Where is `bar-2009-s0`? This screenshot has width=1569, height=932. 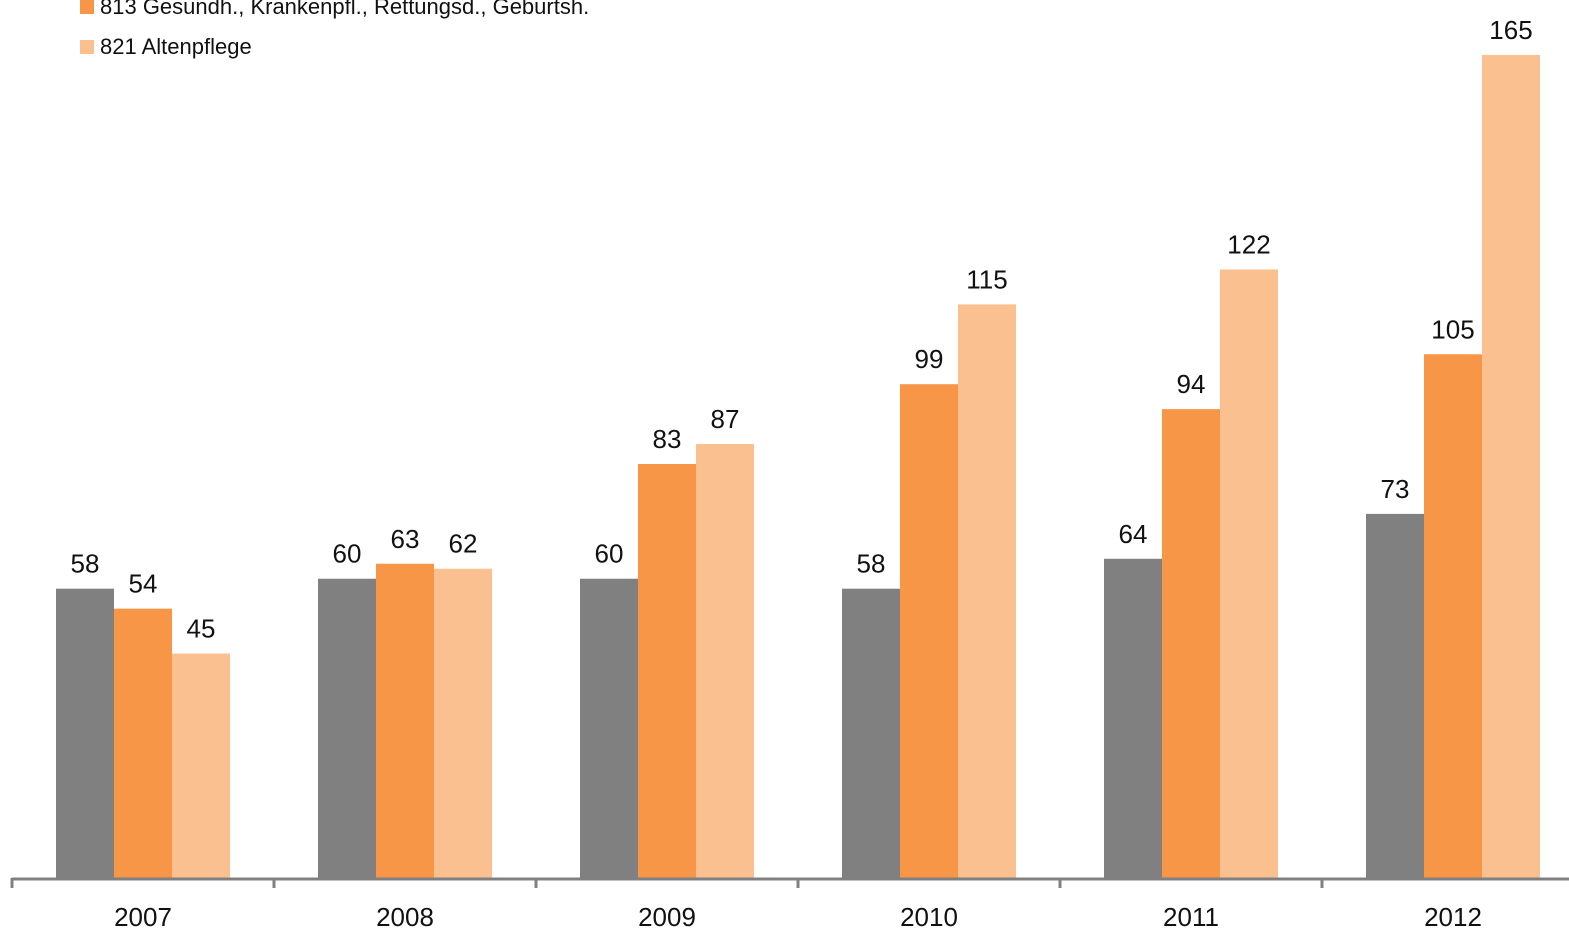
bar-2009-s0 is located at coordinates (609, 728).